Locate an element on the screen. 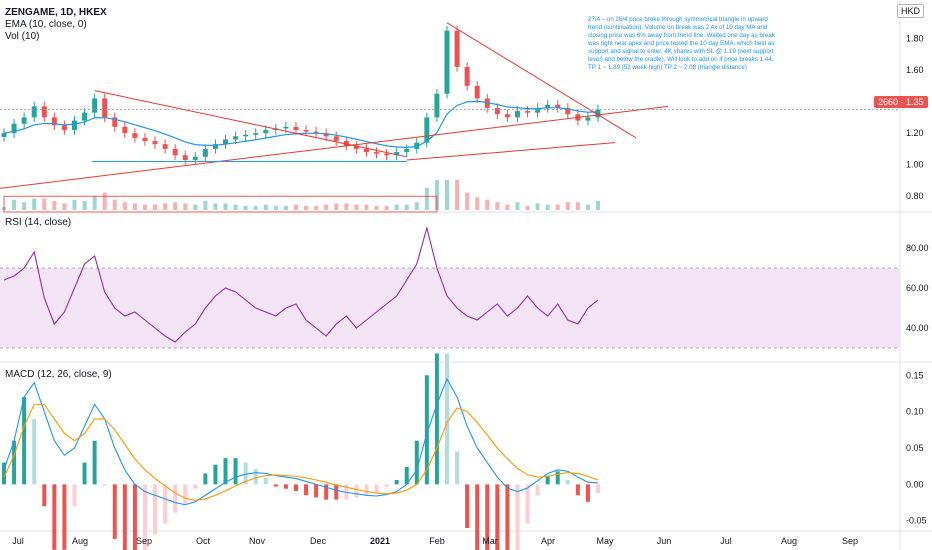 This screenshot has width=932, height=550. time-axis-label: Apr is located at coordinates (548, 541).